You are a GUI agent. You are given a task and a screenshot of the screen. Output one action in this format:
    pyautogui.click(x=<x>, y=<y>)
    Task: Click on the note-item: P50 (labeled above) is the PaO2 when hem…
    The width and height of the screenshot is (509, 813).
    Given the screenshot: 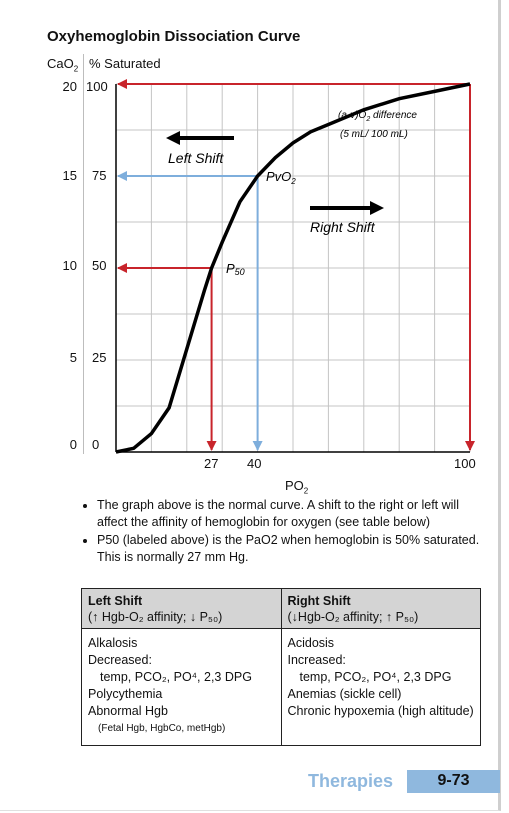 What is the action you would take?
    pyautogui.click(x=293, y=549)
    